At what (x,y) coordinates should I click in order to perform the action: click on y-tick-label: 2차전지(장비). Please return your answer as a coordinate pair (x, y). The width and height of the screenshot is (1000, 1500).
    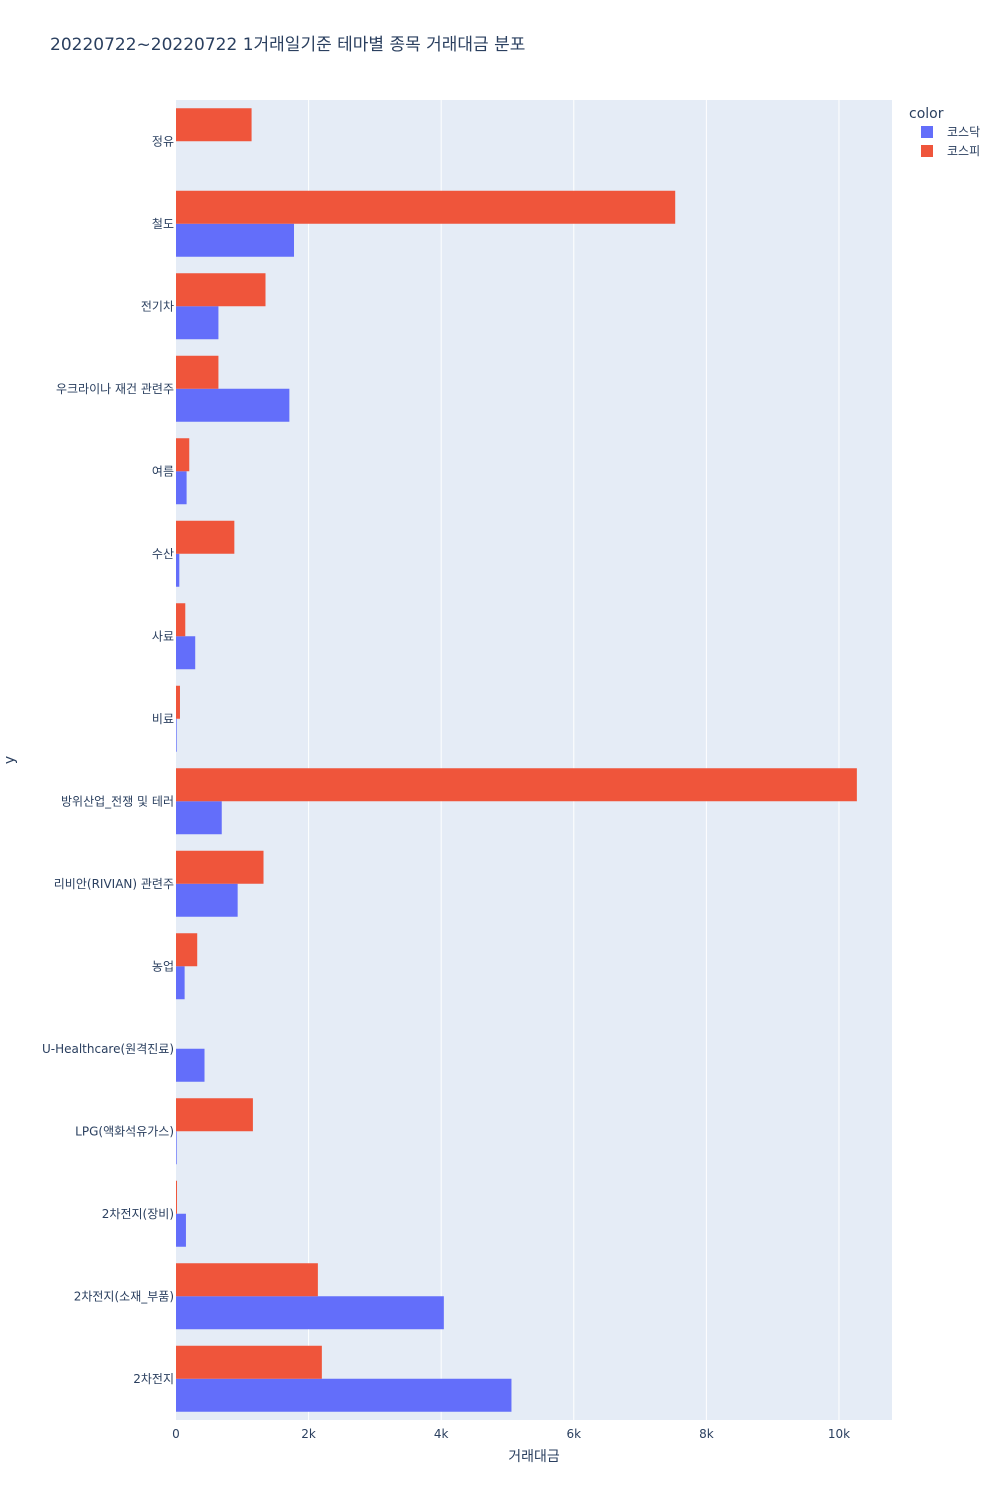
    Looking at the image, I should click on (138, 1214).